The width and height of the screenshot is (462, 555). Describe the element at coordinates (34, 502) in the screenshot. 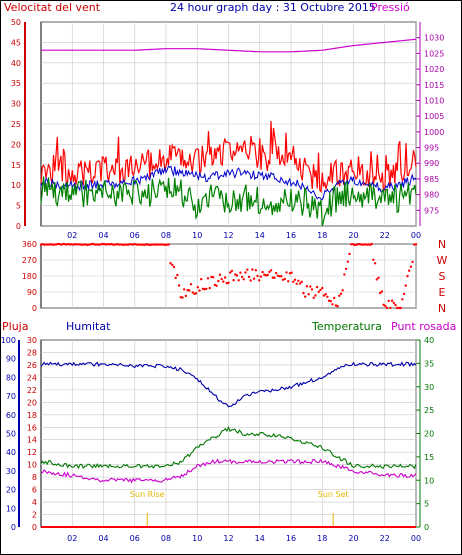

I see `rain-y-tick-label: 4` at that location.